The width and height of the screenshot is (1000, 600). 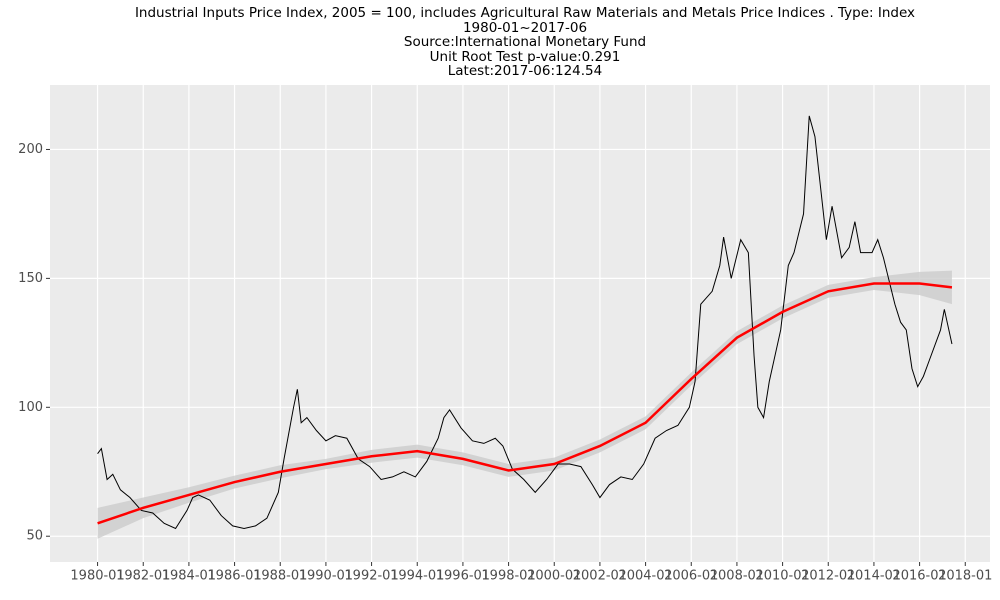 I want to click on source: Source:International Monetary Fund, so click(x=525, y=42).